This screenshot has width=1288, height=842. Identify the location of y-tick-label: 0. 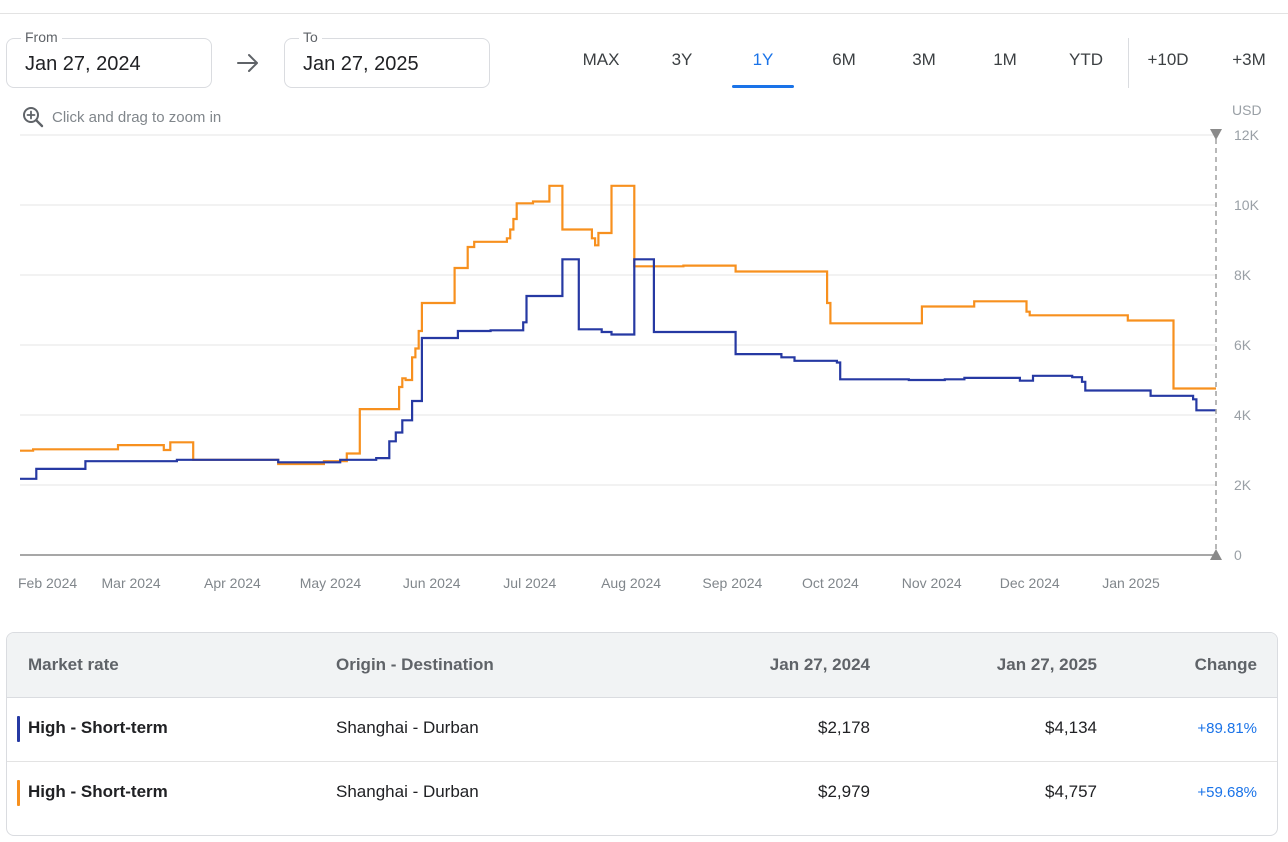
(1238, 555).